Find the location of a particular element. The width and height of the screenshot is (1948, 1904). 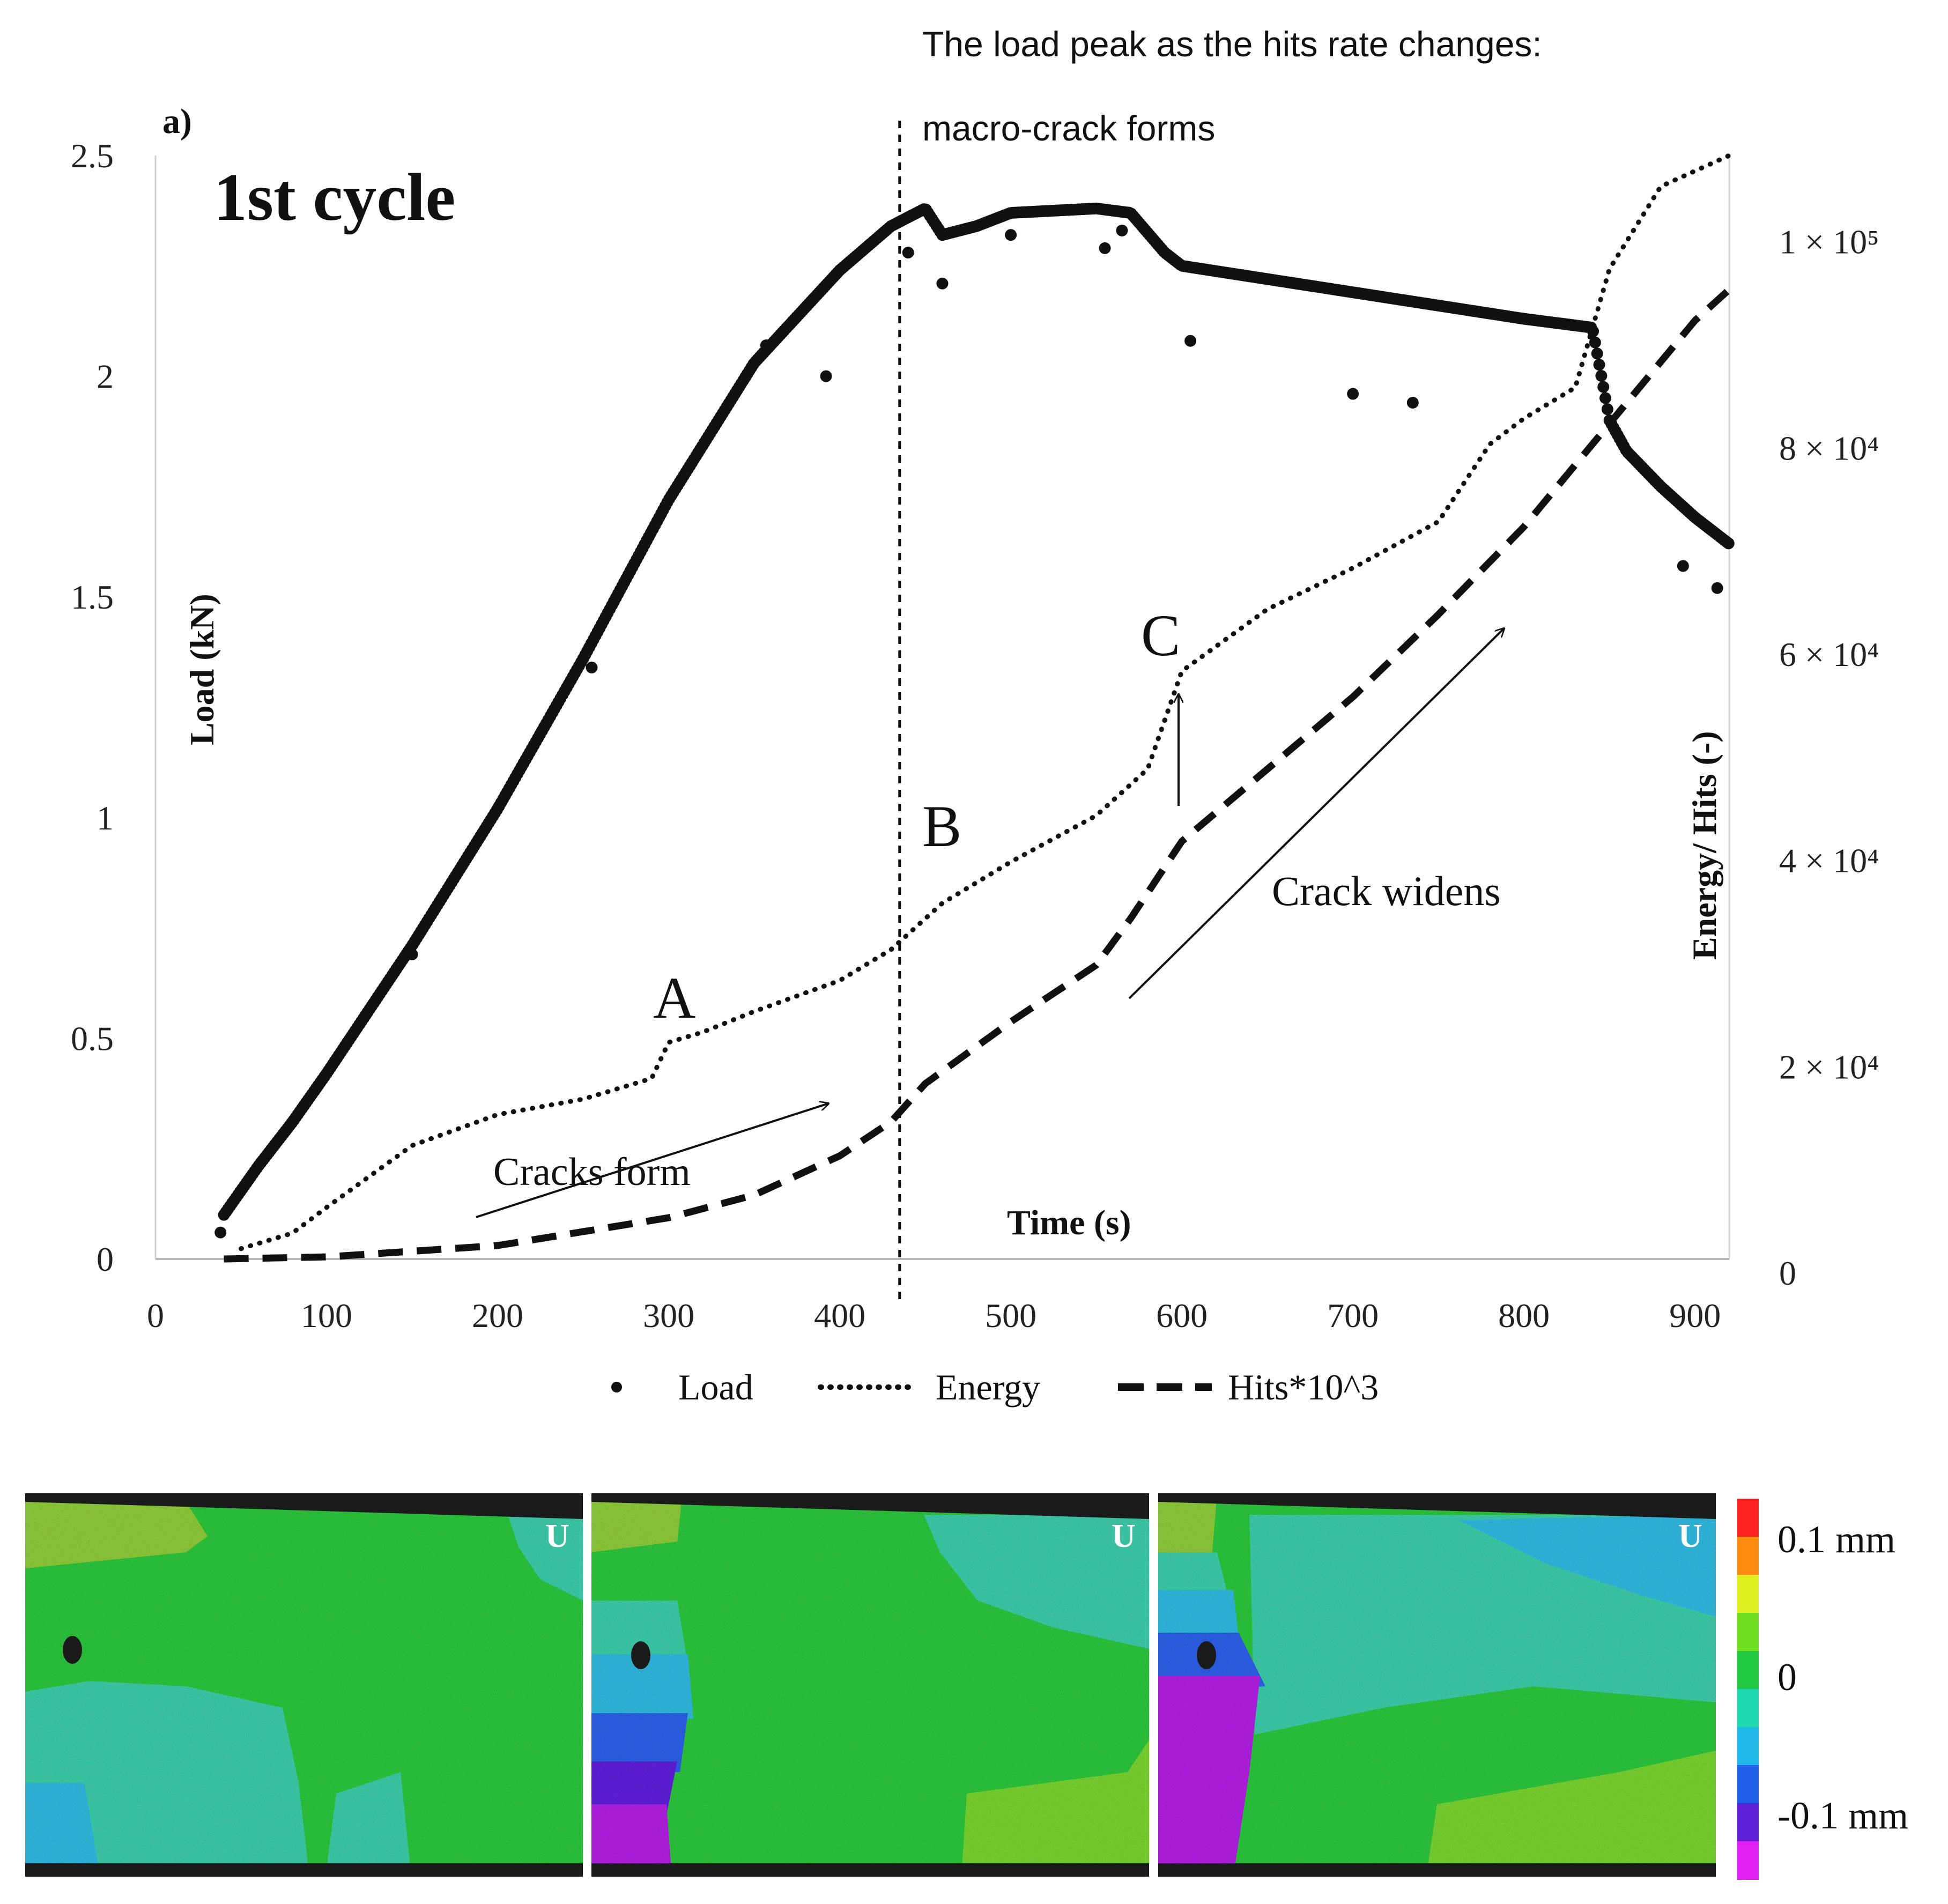

phase-label-a: A is located at coordinates (674, 998).